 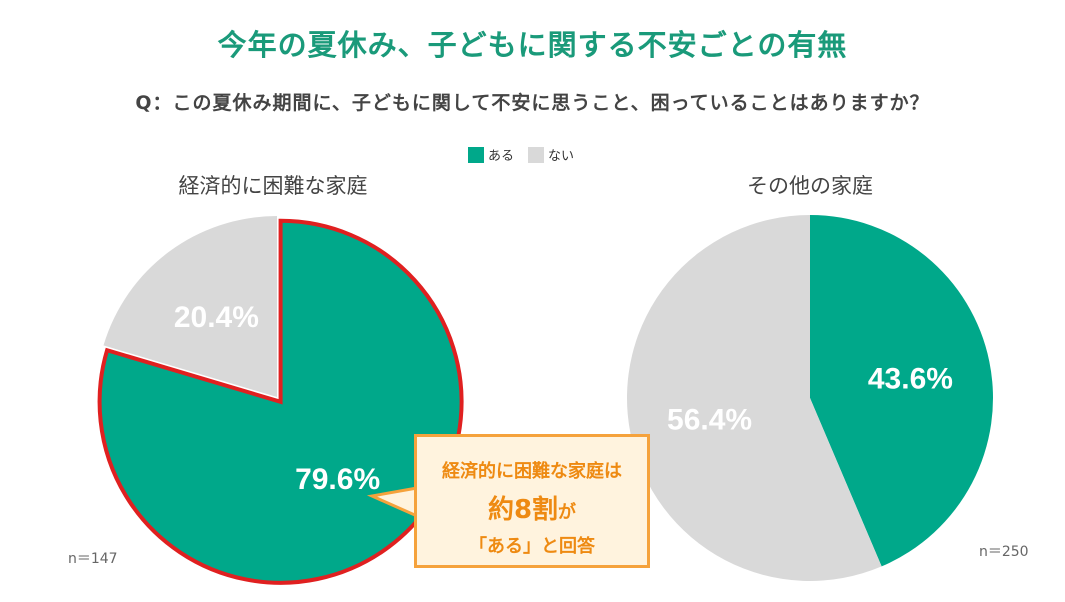 What do you see at coordinates (810, 186) in the screenshot?
I see `chart-title-right: その他の家庭` at bounding box center [810, 186].